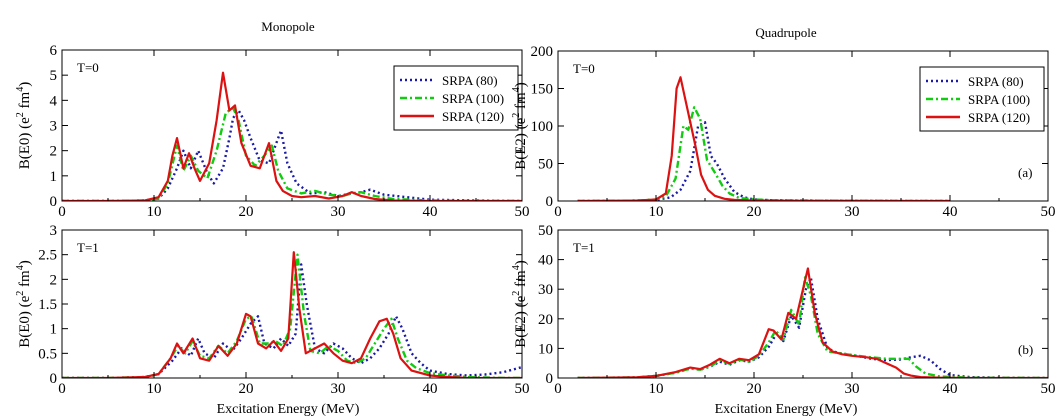  I want to click on y-tick-label: 200, so click(542, 52).